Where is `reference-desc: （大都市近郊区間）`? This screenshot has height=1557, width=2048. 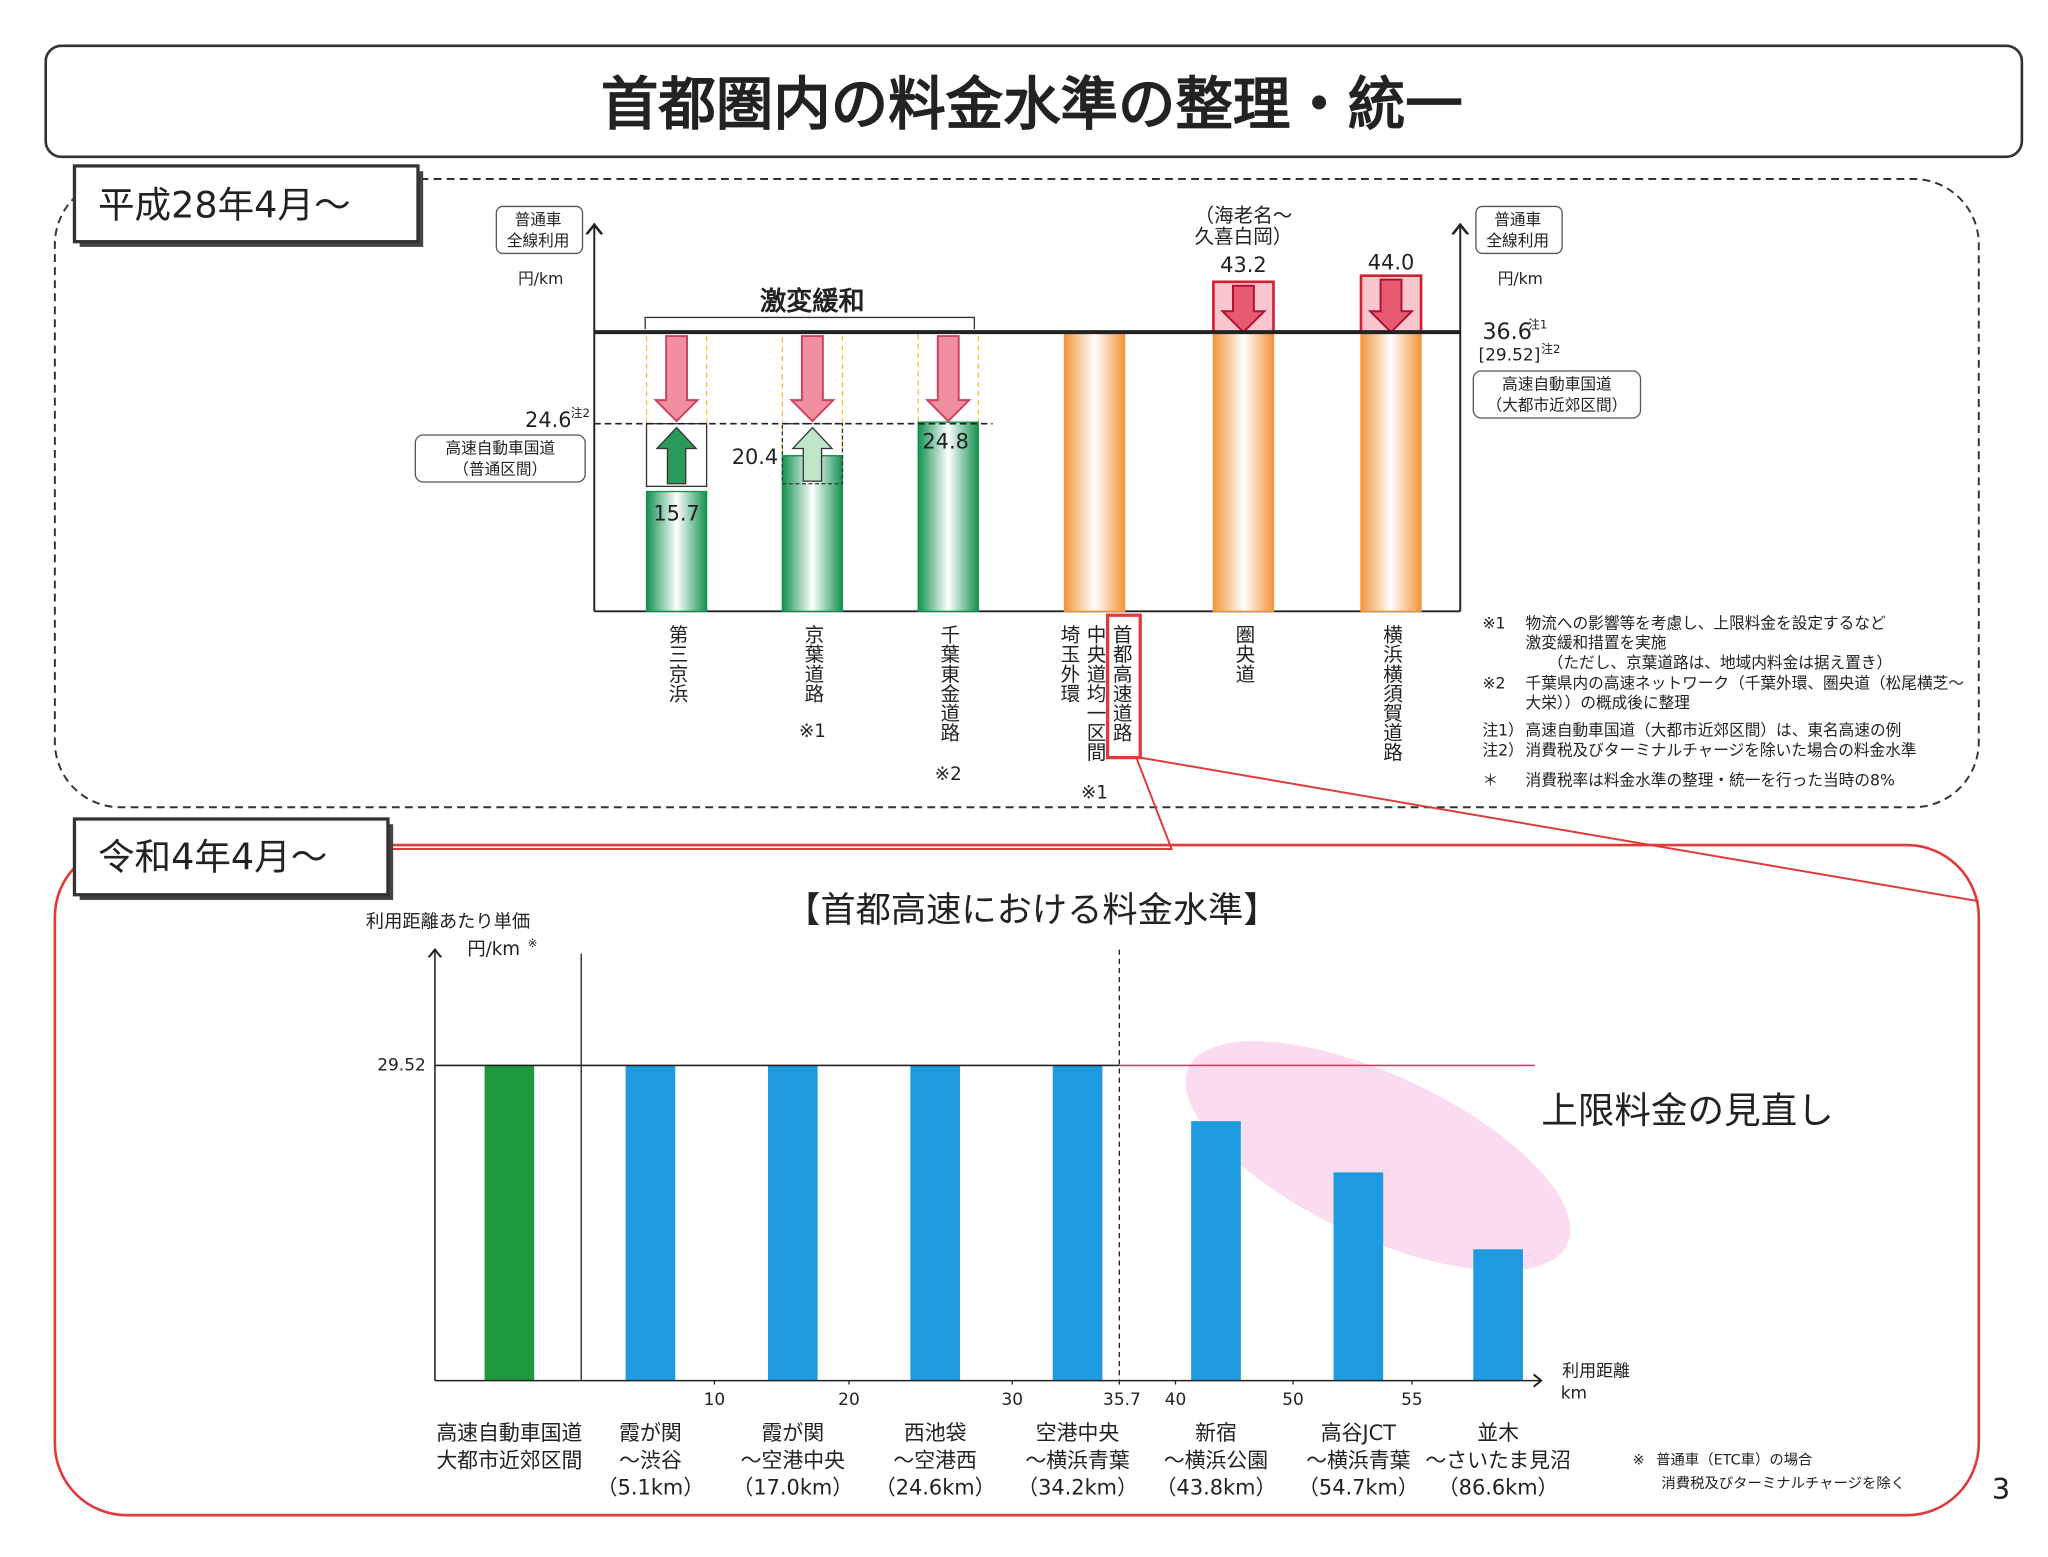
reference-desc: （大都市近郊区間） is located at coordinates (1556, 404).